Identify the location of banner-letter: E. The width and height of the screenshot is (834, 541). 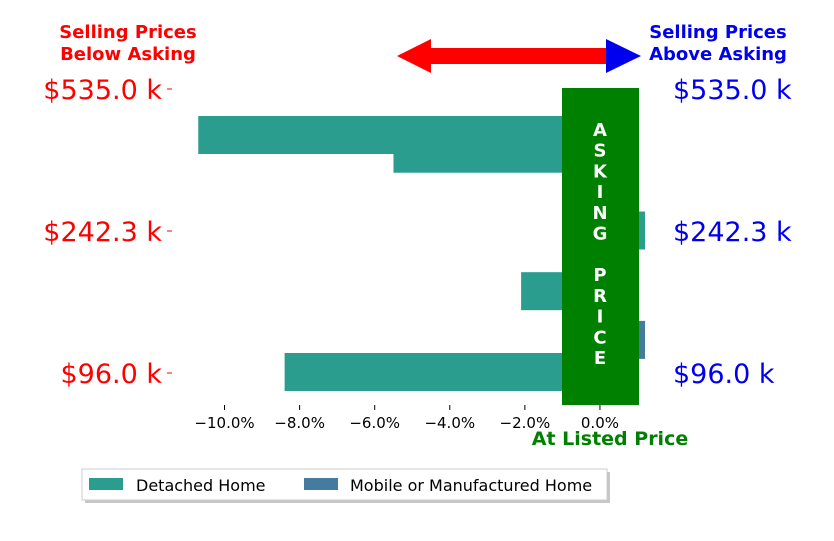
(600, 358).